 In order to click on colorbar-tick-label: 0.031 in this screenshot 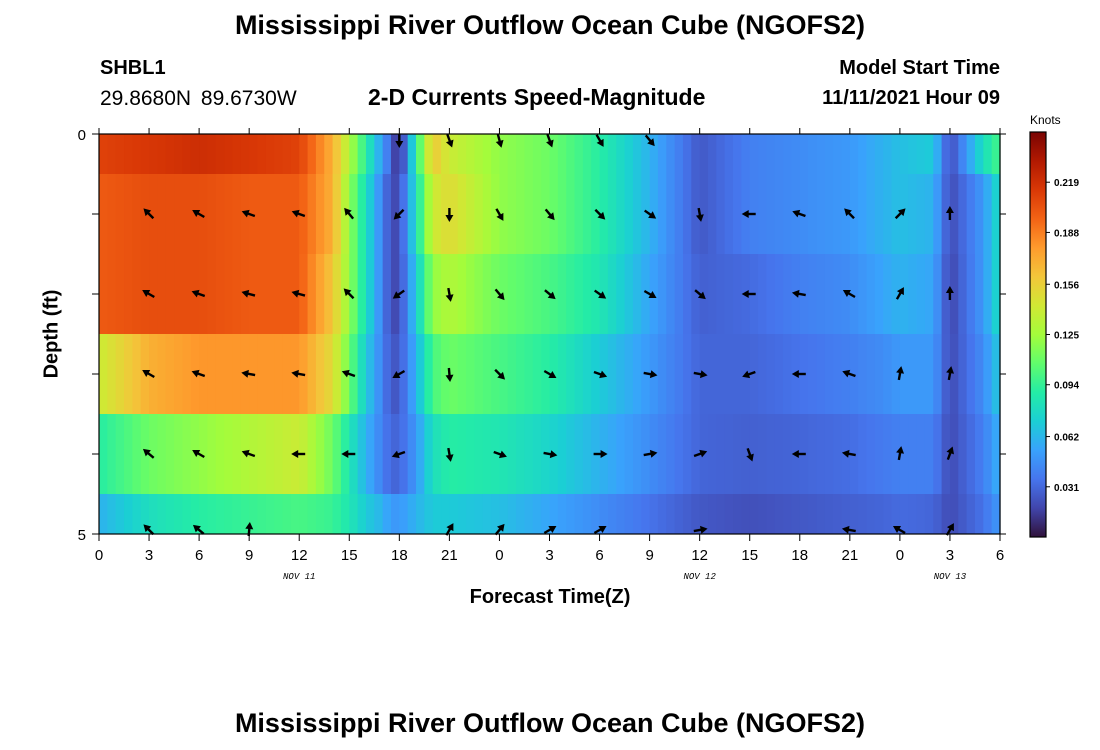, I will do `click(1066, 488)`.